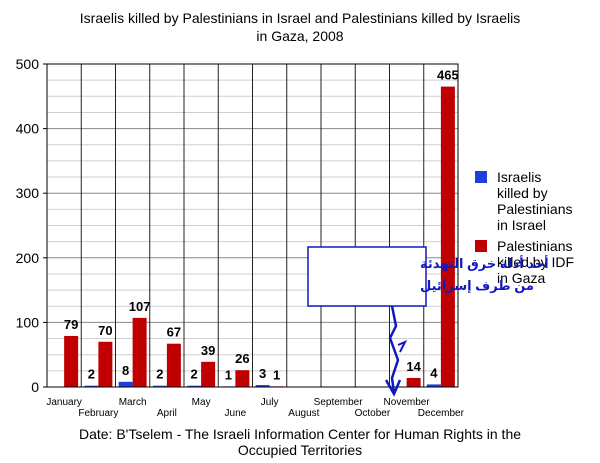 Image resolution: width=600 pixels, height=463 pixels. What do you see at coordinates (71, 361) in the screenshot?
I see `bar-palestinians-january` at bounding box center [71, 361].